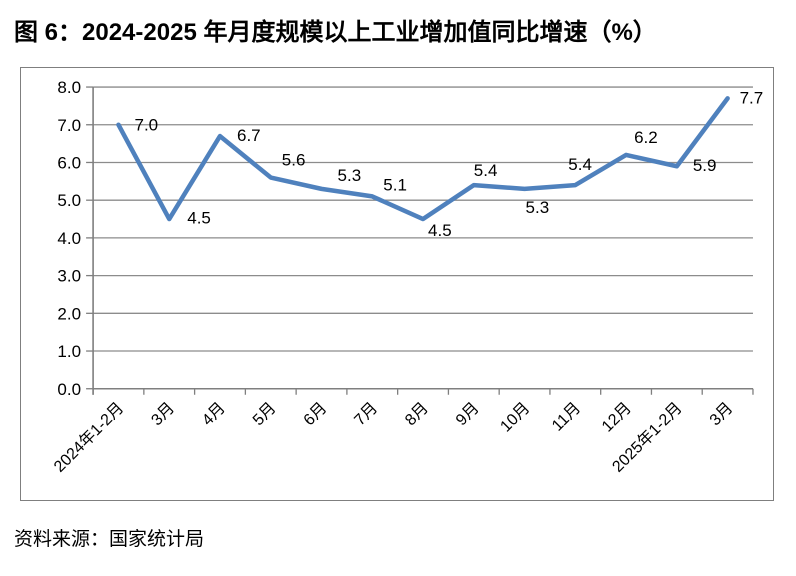 This screenshot has height=576, width=796. Describe the element at coordinates (335, 32) in the screenshot. I see `chart-title: 图 6：2024-2025 年月度规模以上工业增加值同比增速（%）` at that location.